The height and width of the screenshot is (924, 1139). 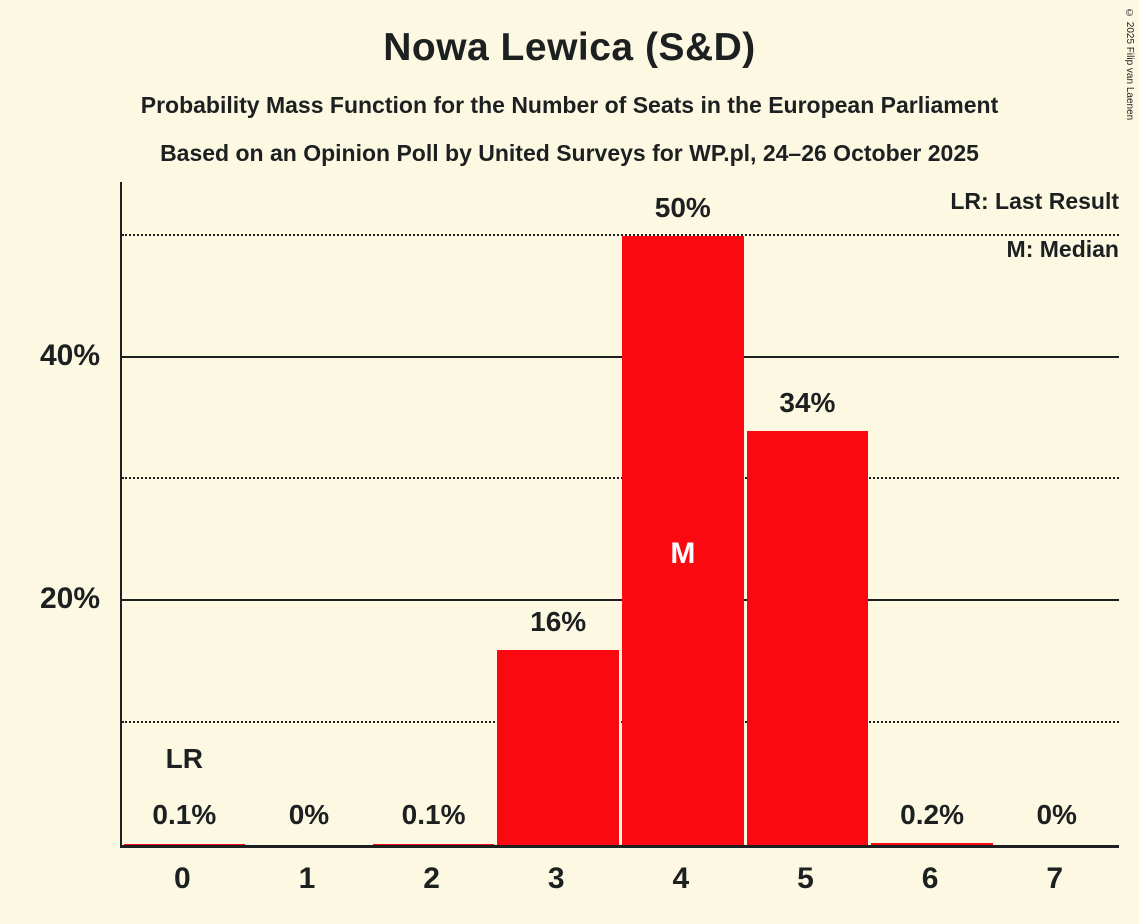 I want to click on last-result-marker: LR, so click(x=184, y=758).